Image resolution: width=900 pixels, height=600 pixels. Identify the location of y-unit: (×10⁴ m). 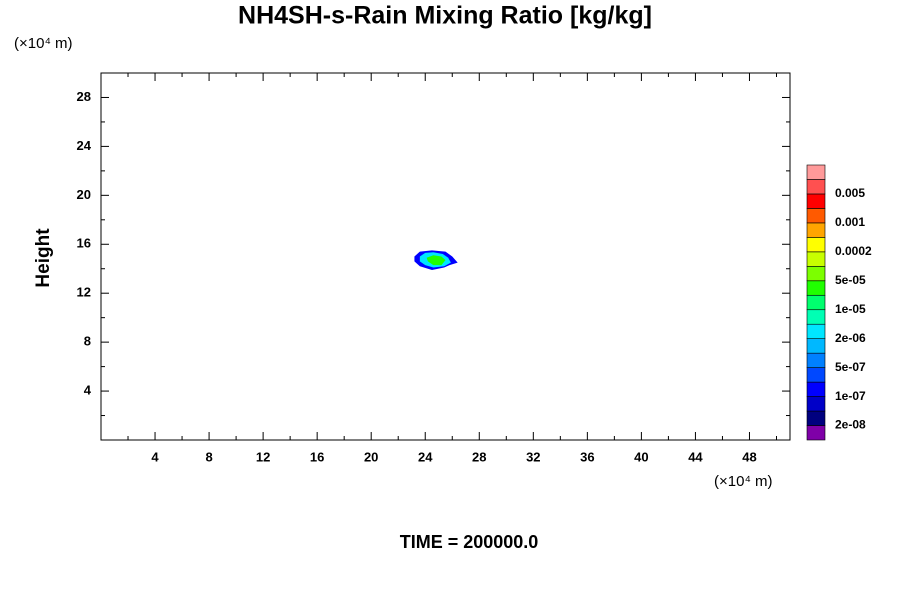
(43, 43).